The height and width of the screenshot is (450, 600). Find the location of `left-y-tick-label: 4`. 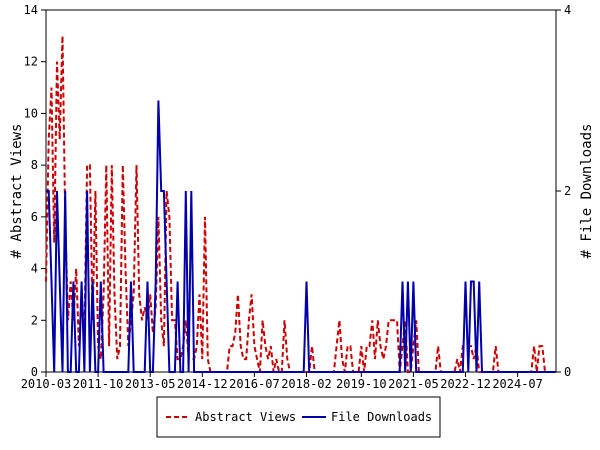

left-y-tick-label: 4 is located at coordinates (34, 269).